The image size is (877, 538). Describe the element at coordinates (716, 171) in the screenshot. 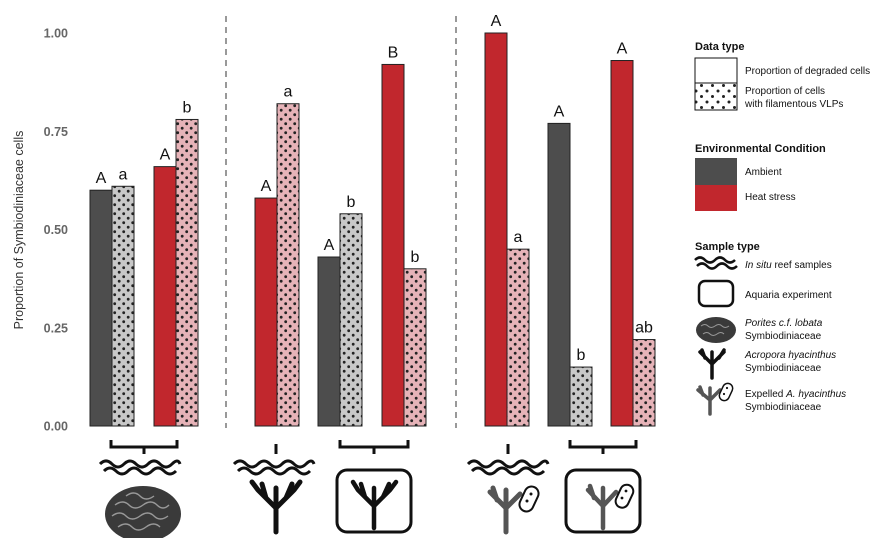

I see `legend-swatch-ambient` at that location.